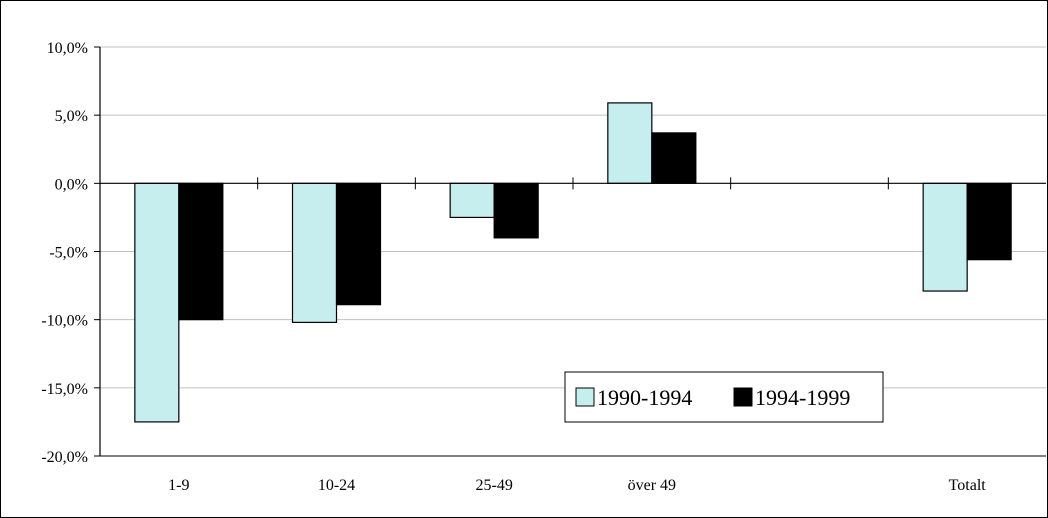 The image size is (1048, 518). I want to click on y-tick-label: 0,0%, so click(71, 184).